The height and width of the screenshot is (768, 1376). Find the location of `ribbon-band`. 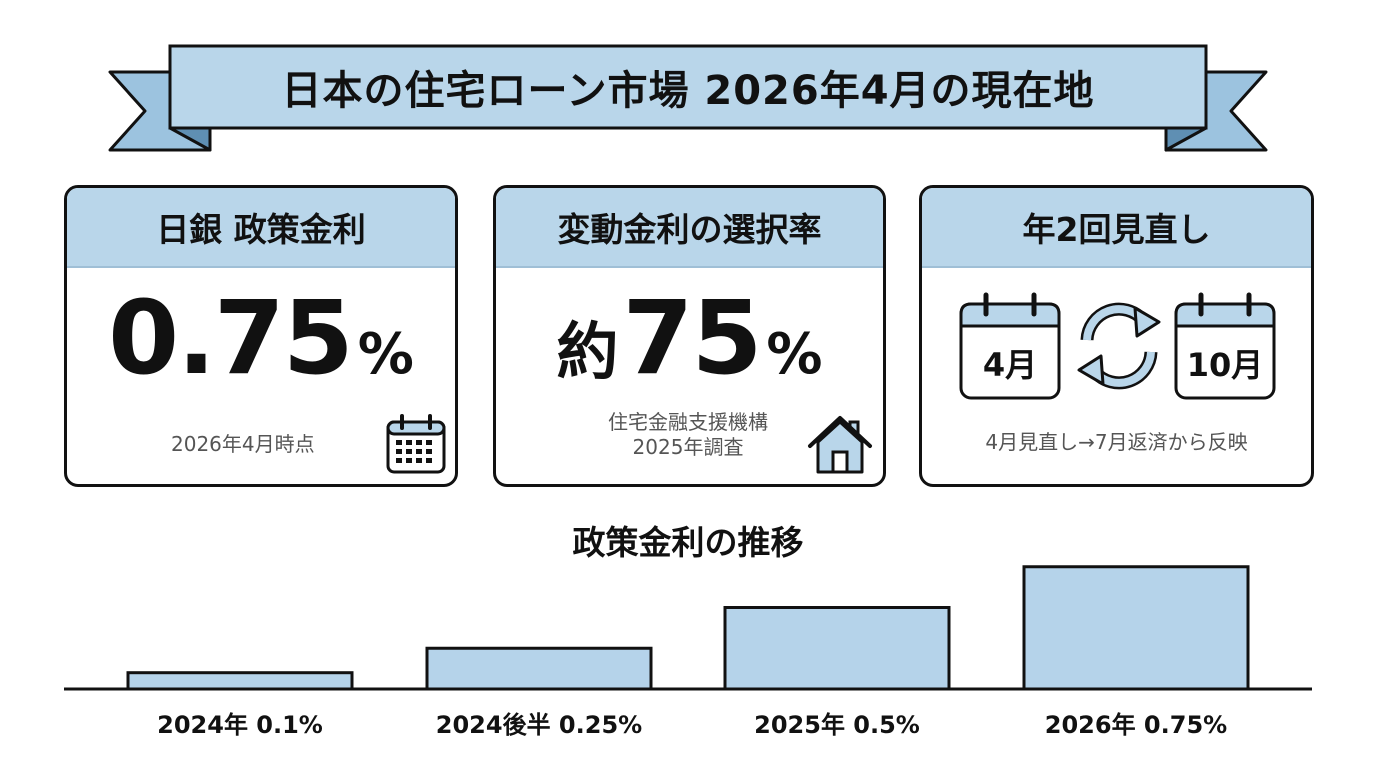

ribbon-band is located at coordinates (688, 87).